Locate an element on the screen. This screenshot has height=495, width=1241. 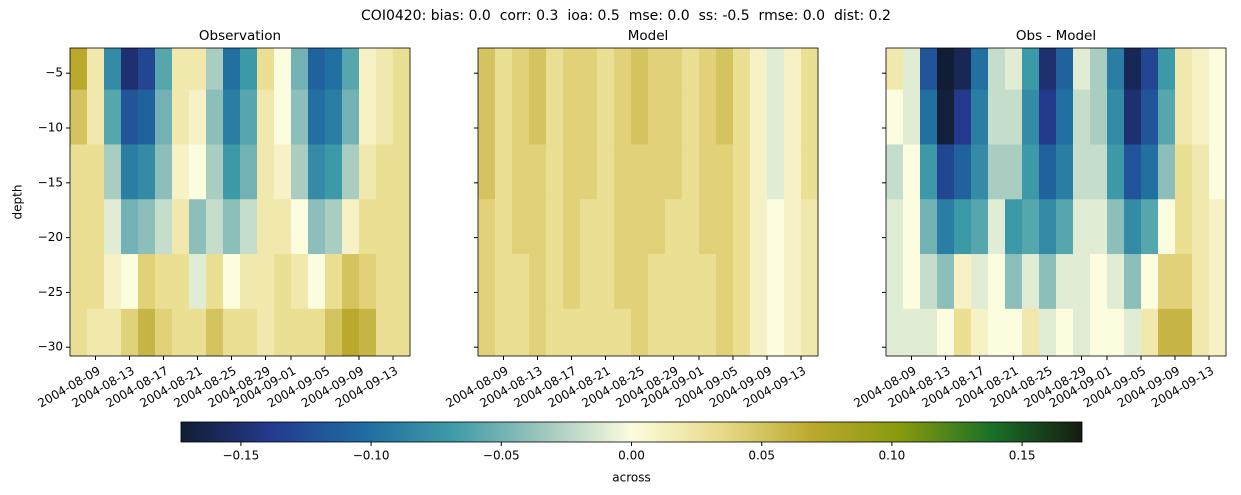
colorbar-tick-label: −0.05 is located at coordinates (501, 456).